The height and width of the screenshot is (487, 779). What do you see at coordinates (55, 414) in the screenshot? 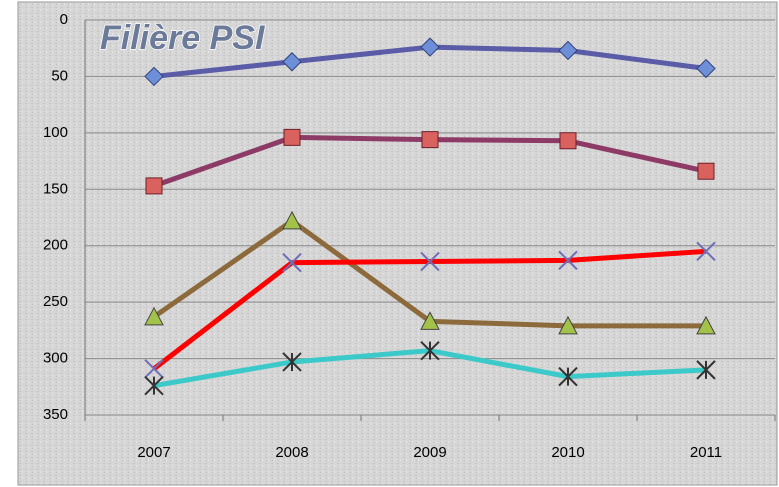
I see `y-tick-label: 350` at bounding box center [55, 414].